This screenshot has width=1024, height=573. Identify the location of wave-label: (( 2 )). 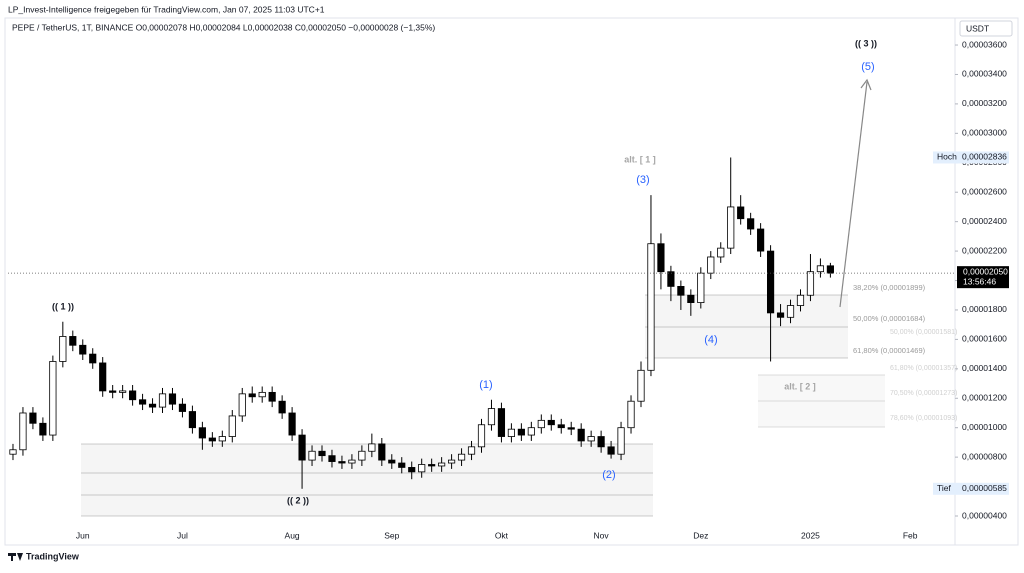
(298, 500).